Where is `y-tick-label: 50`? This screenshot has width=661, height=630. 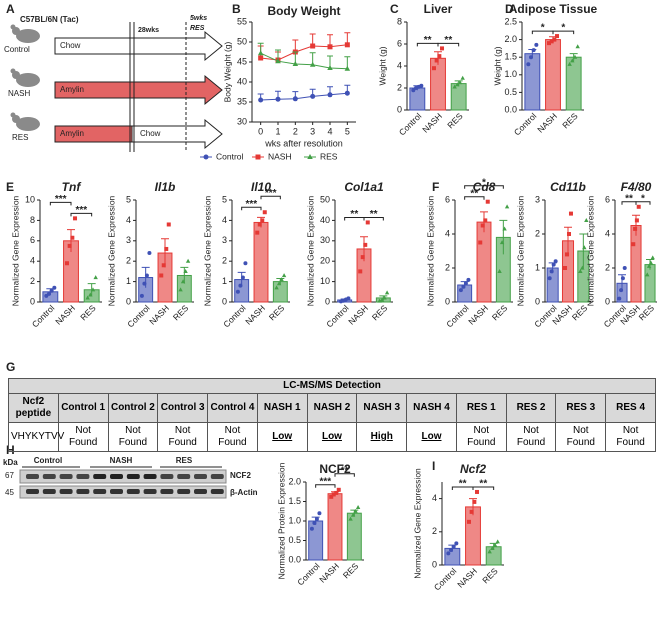
y-tick-label: 50 is located at coordinates (325, 199).